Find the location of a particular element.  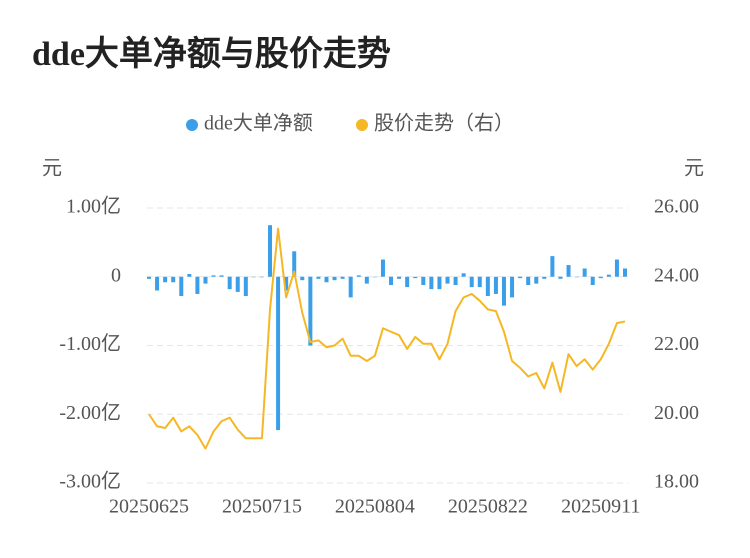

y2-tick-label: 26.00 is located at coordinates (676, 207).